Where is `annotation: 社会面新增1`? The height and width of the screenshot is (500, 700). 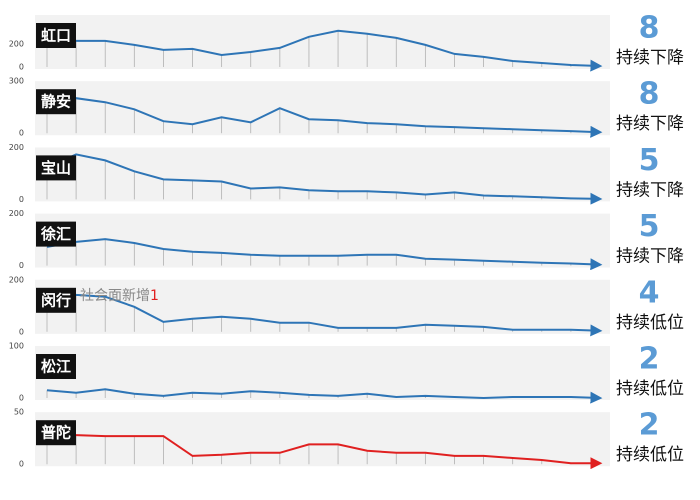 annotation: 社会面新增1 is located at coordinates (119, 296).